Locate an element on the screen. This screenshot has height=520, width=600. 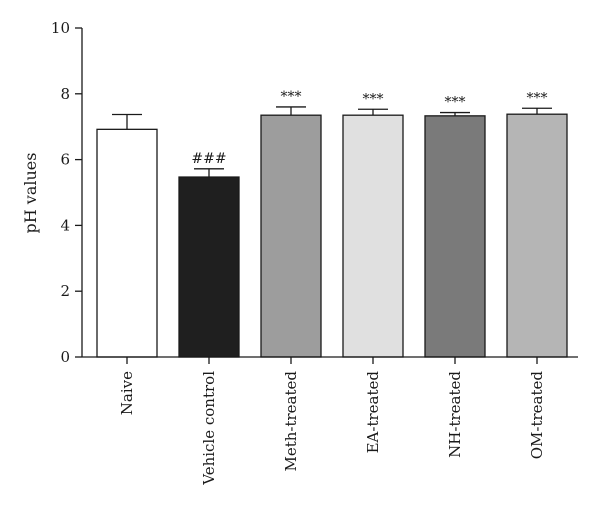
y-tick-label: 2 is located at coordinates (65, 291).